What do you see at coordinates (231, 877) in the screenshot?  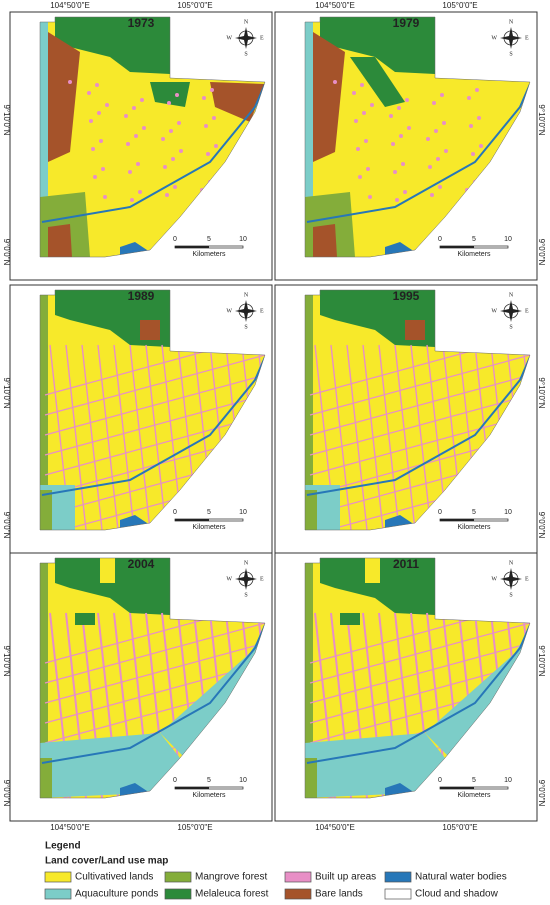 I see `legend-label: Mangrove forest` at bounding box center [231, 877].